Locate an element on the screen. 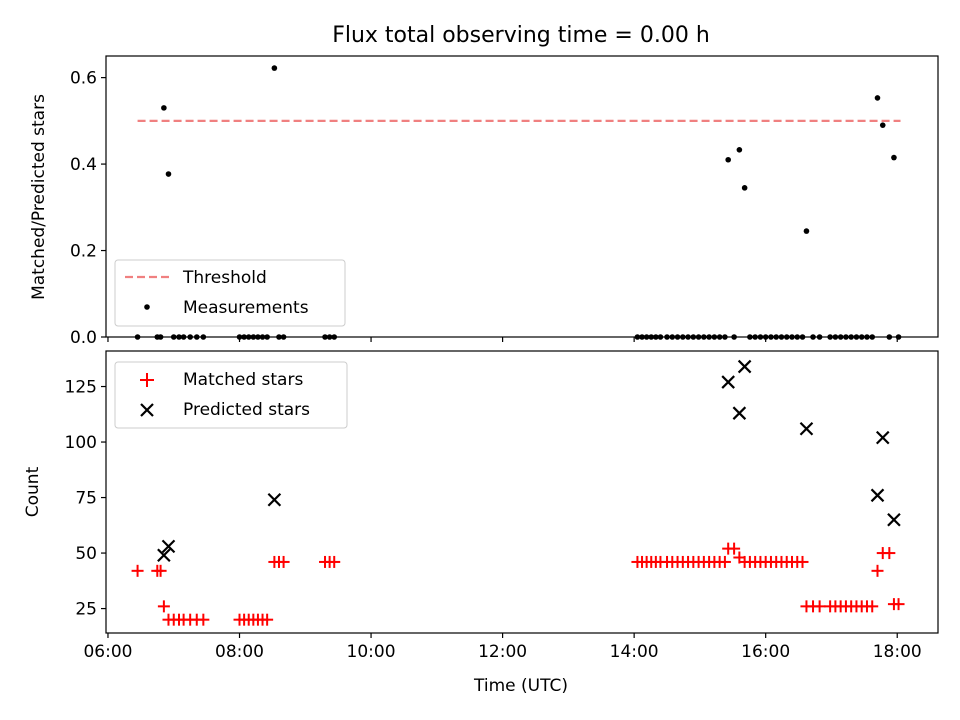 This screenshot has width=960, height=720. count-y-axis-label: Count is located at coordinates (33, 491).